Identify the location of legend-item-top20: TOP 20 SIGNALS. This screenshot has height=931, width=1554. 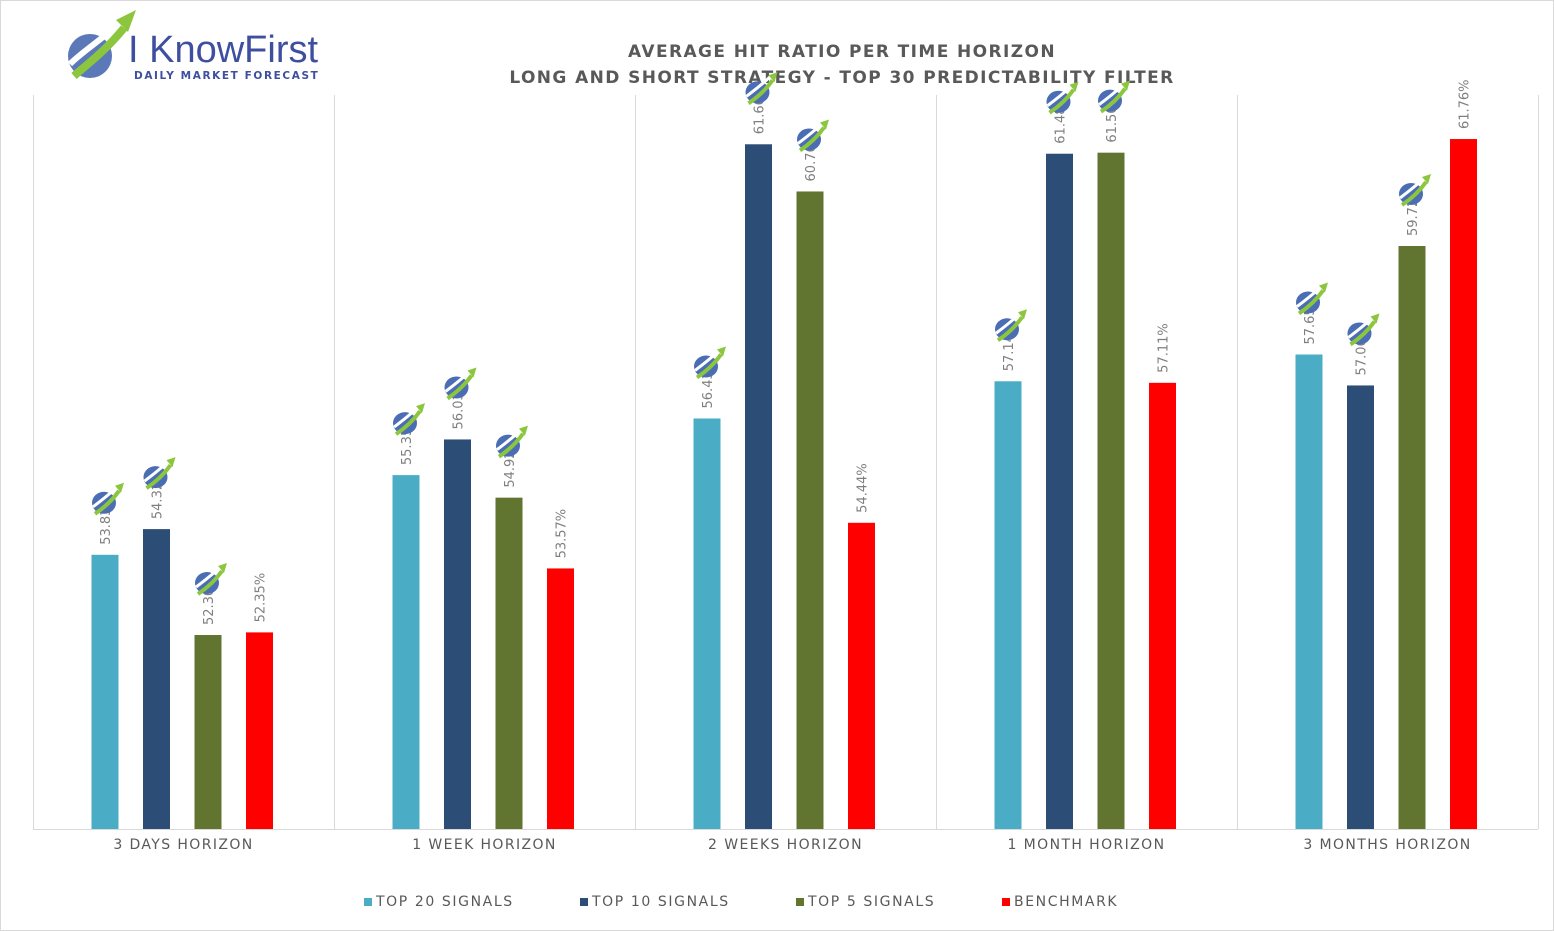
(439, 902).